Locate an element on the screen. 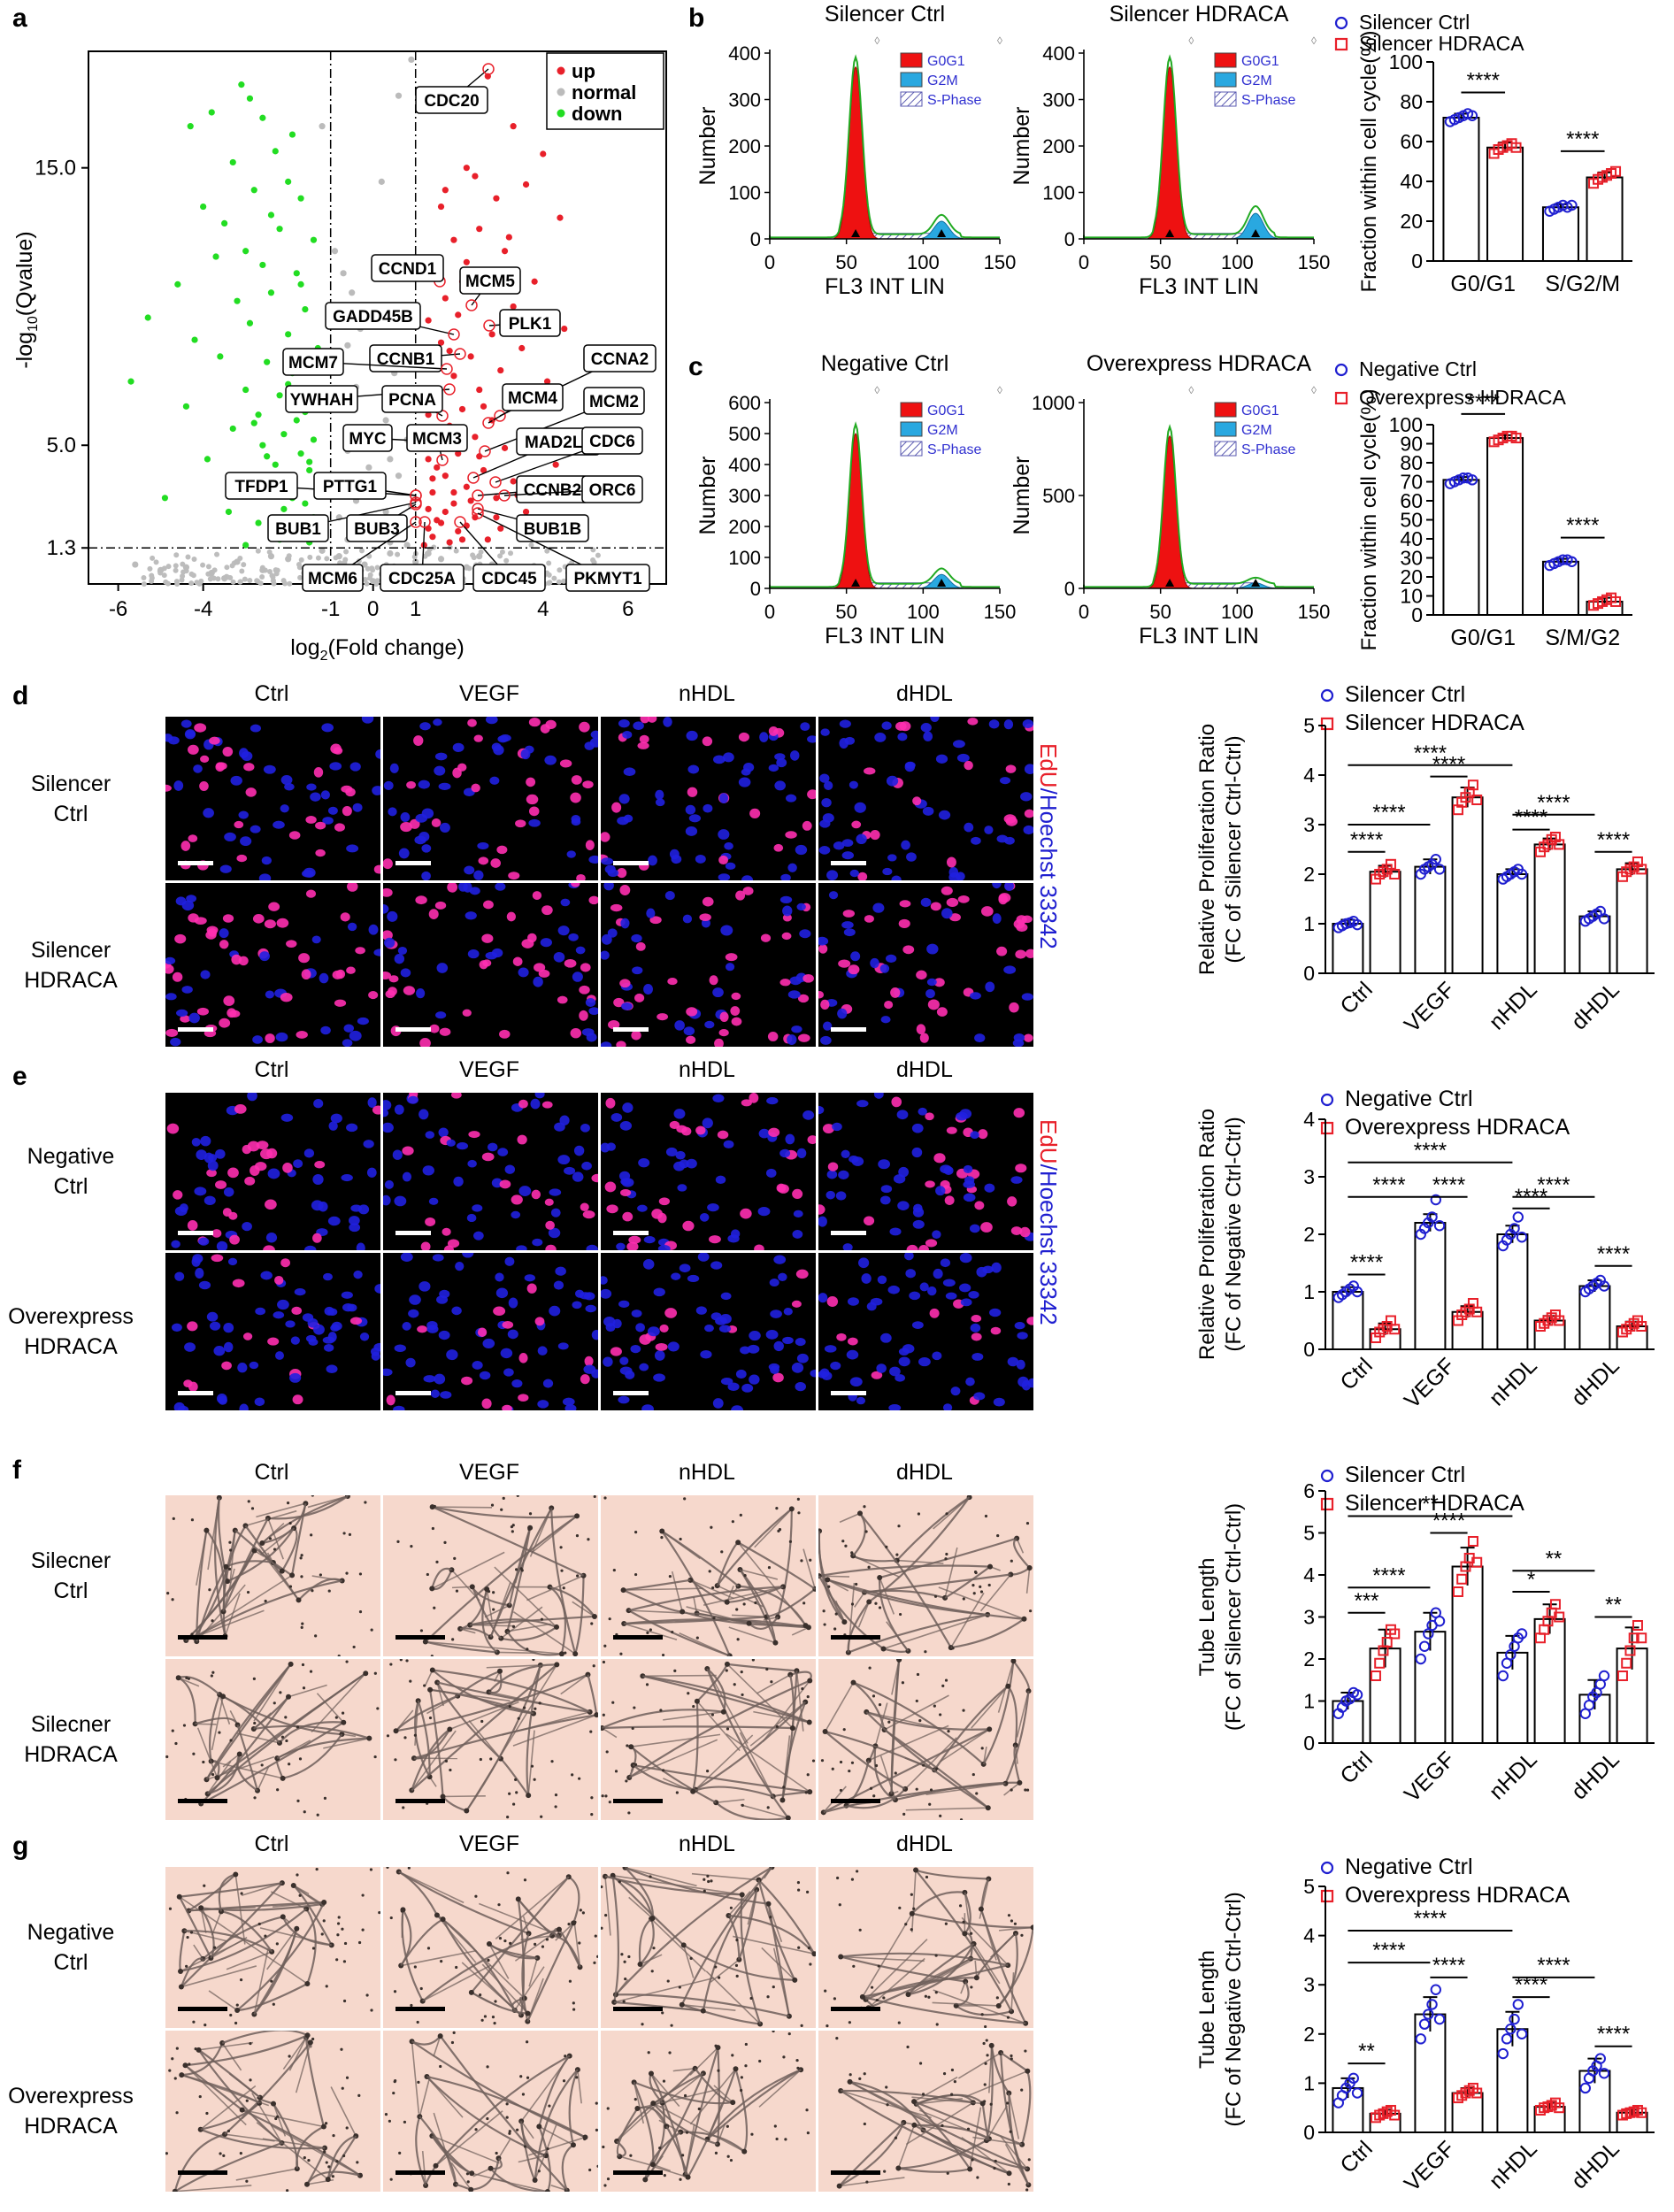  category-label: dHDL is located at coordinates (1595, 1006).